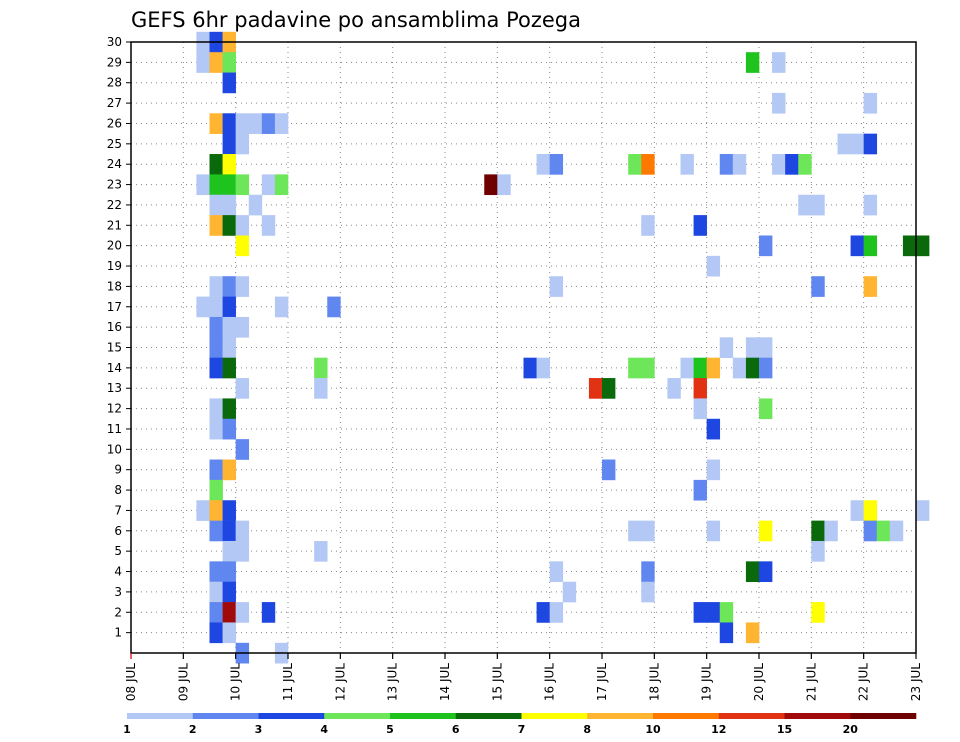 This screenshot has width=960, height=742. Describe the element at coordinates (718, 729) in the screenshot. I see `legend-label: 12` at that location.